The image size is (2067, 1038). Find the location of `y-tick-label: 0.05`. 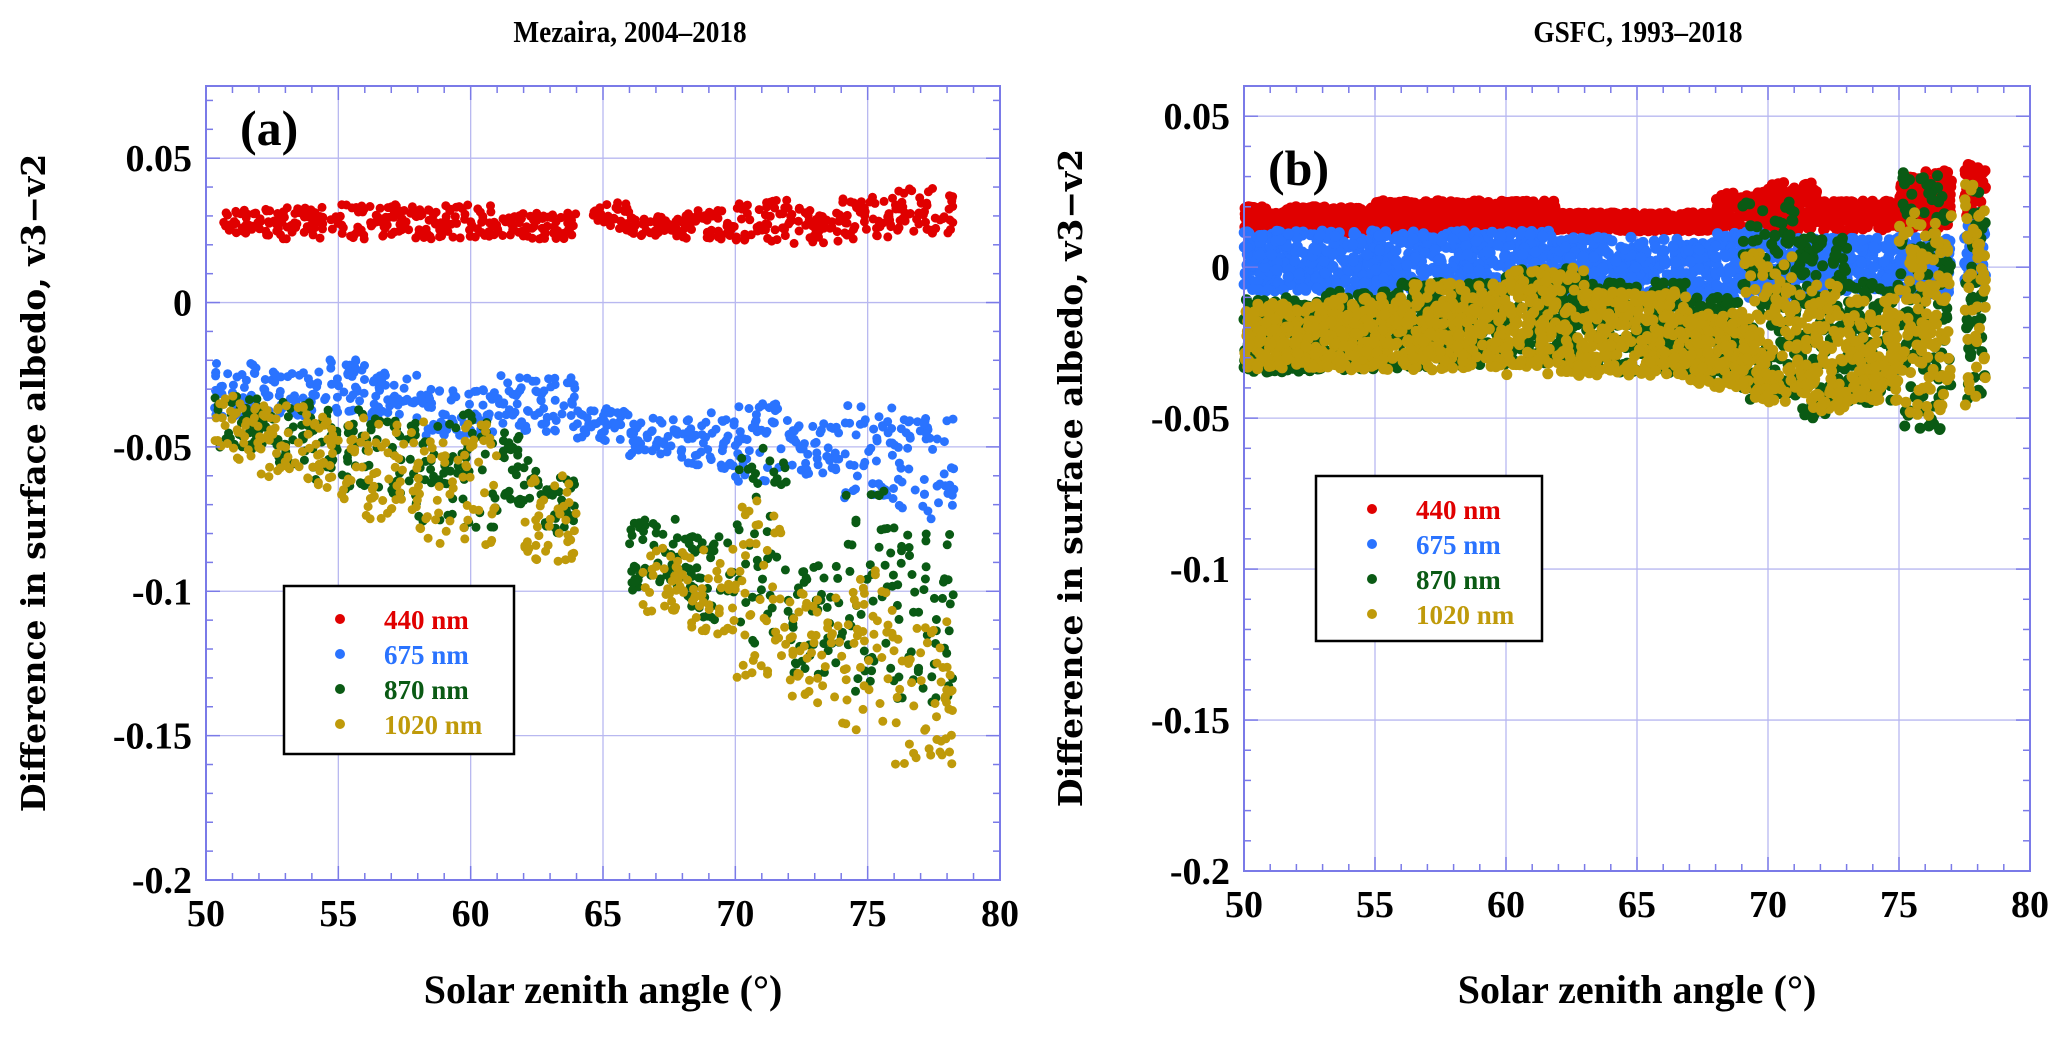

y-tick-label: 0.05 is located at coordinates (159, 159).